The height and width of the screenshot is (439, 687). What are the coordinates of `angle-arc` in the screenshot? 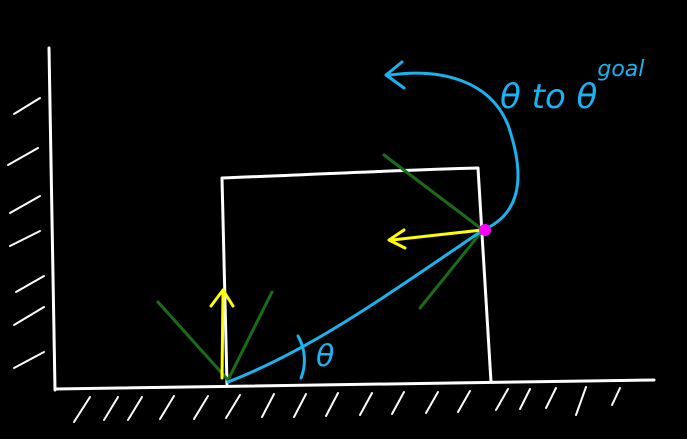 It's located at (301, 357).